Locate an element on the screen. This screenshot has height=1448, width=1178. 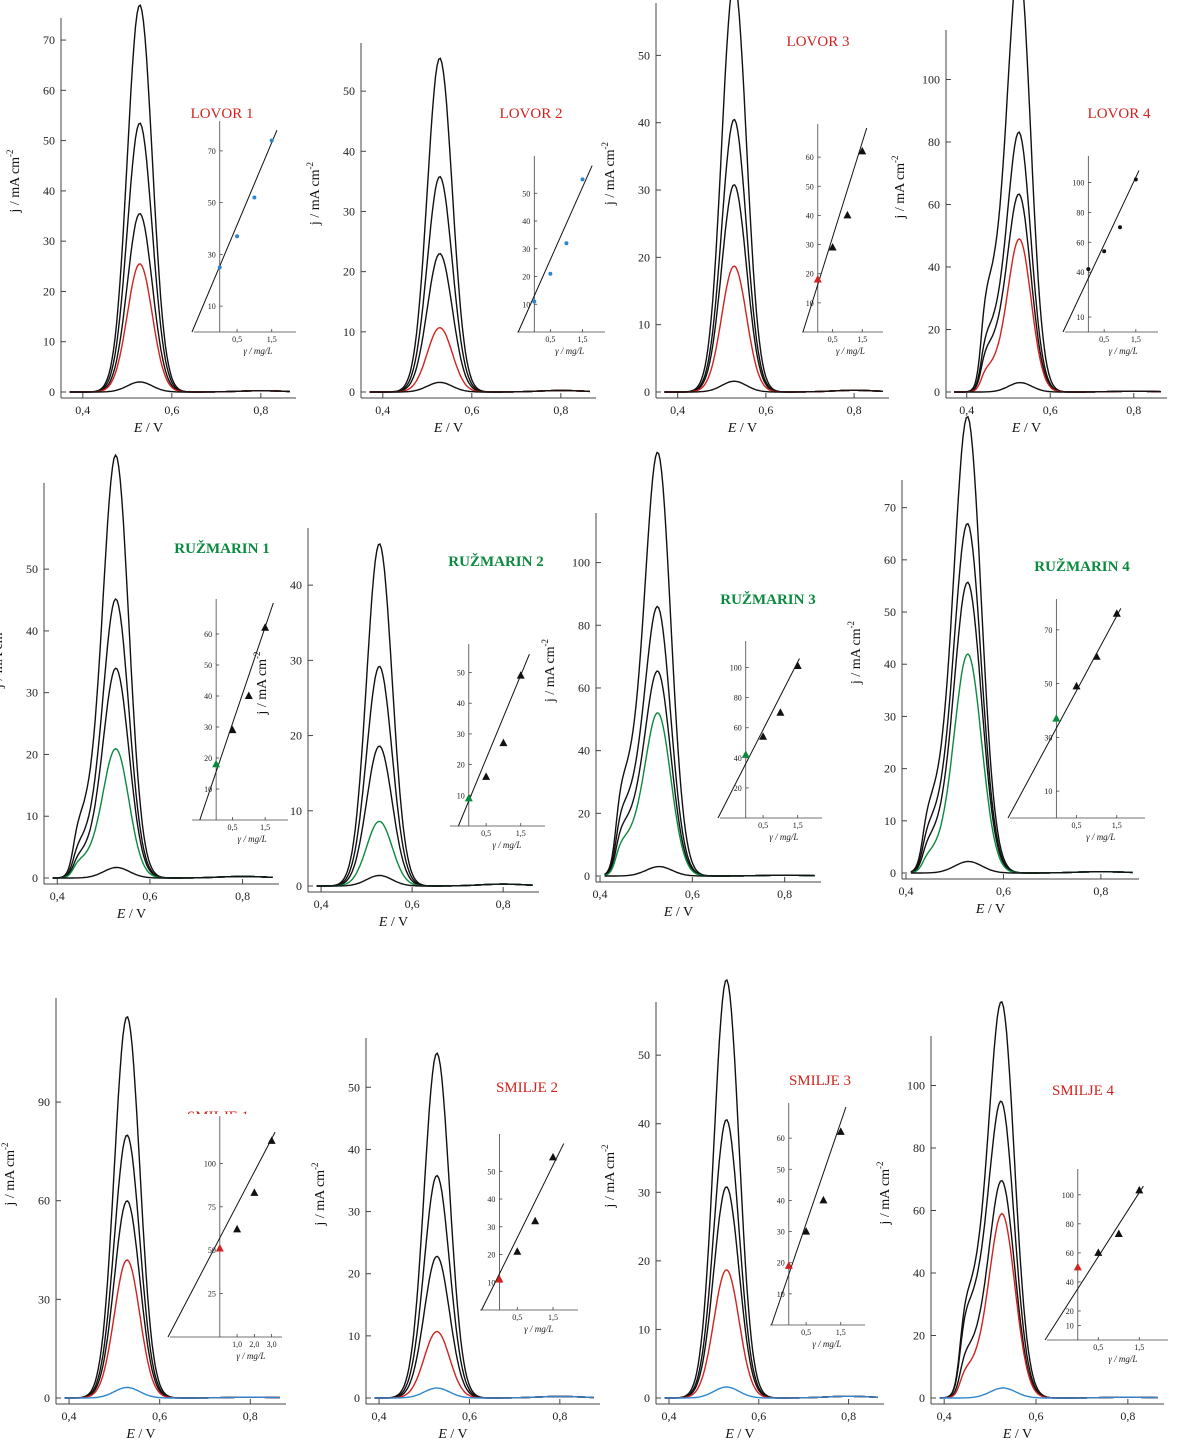
x-tick-label: 0,8 is located at coordinates (1100, 891).